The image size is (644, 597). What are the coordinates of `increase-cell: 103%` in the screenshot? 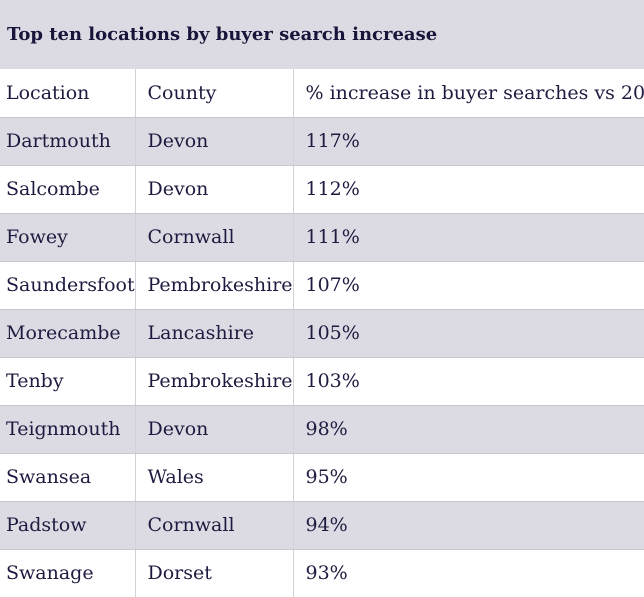 It's located at (468, 381).